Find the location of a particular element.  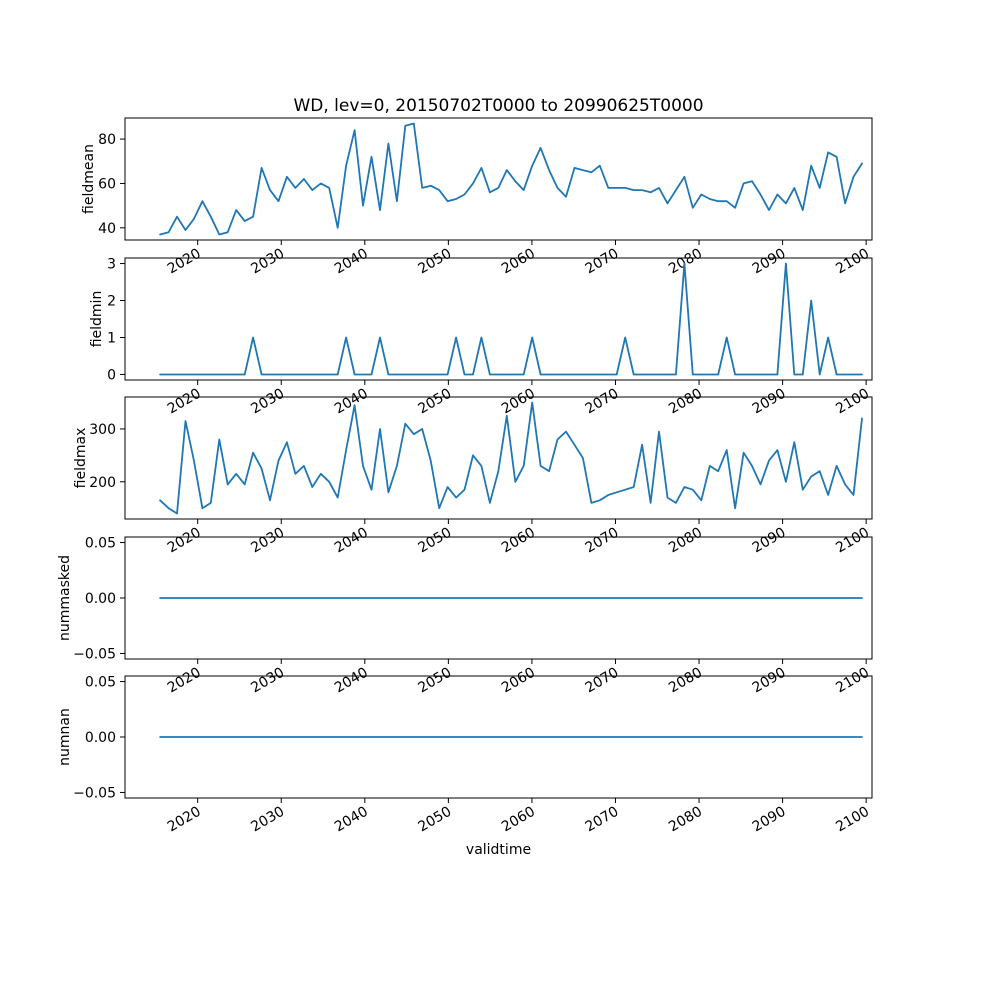

x-tick-label: 2040 is located at coordinates (351, 820).